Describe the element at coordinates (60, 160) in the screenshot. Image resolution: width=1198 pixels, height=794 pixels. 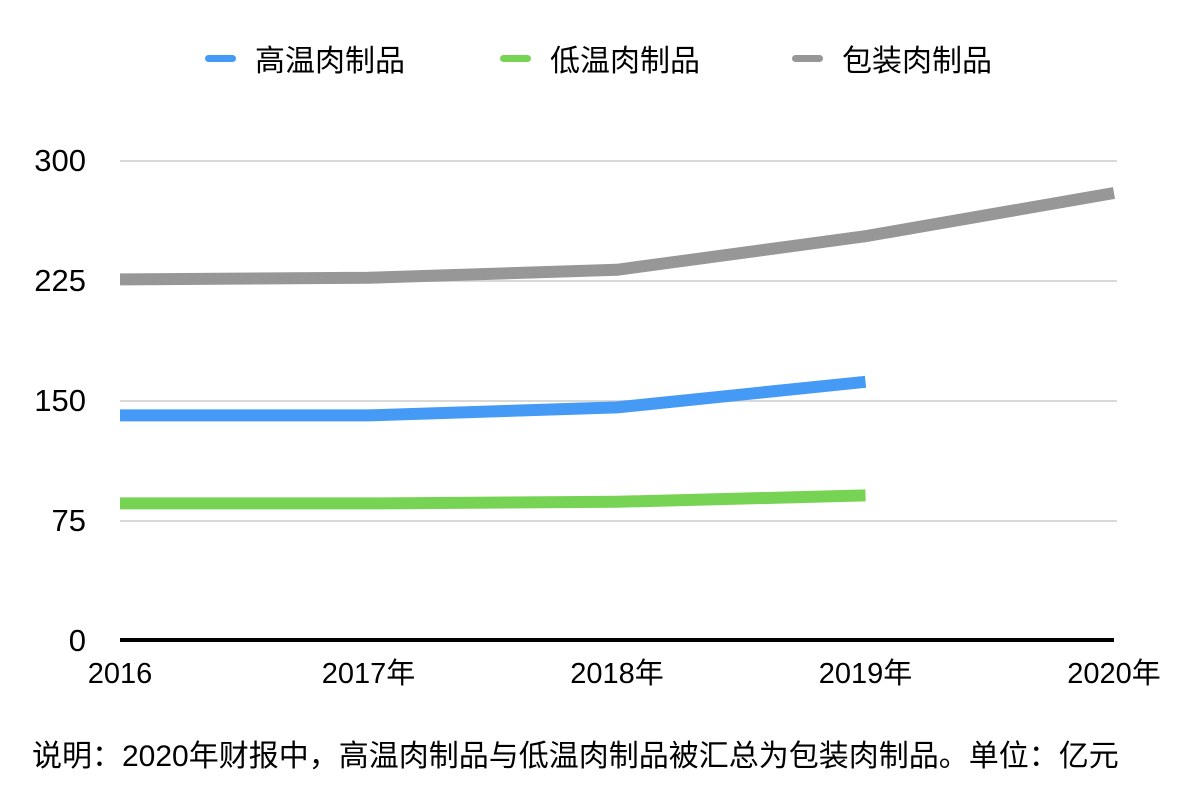
I see `y-tick-label-300: 300` at that location.